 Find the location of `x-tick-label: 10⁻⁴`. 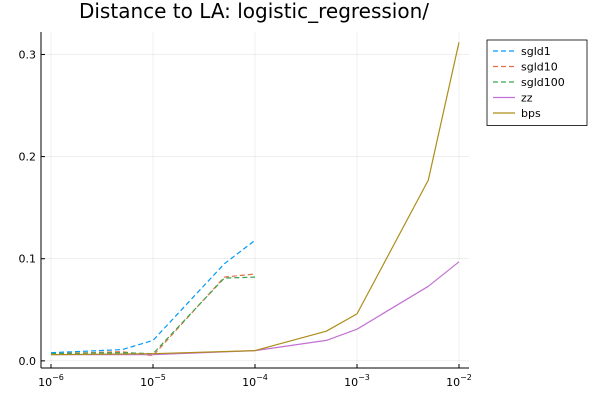

x-tick-label: 10⁻⁴ is located at coordinates (255, 381).